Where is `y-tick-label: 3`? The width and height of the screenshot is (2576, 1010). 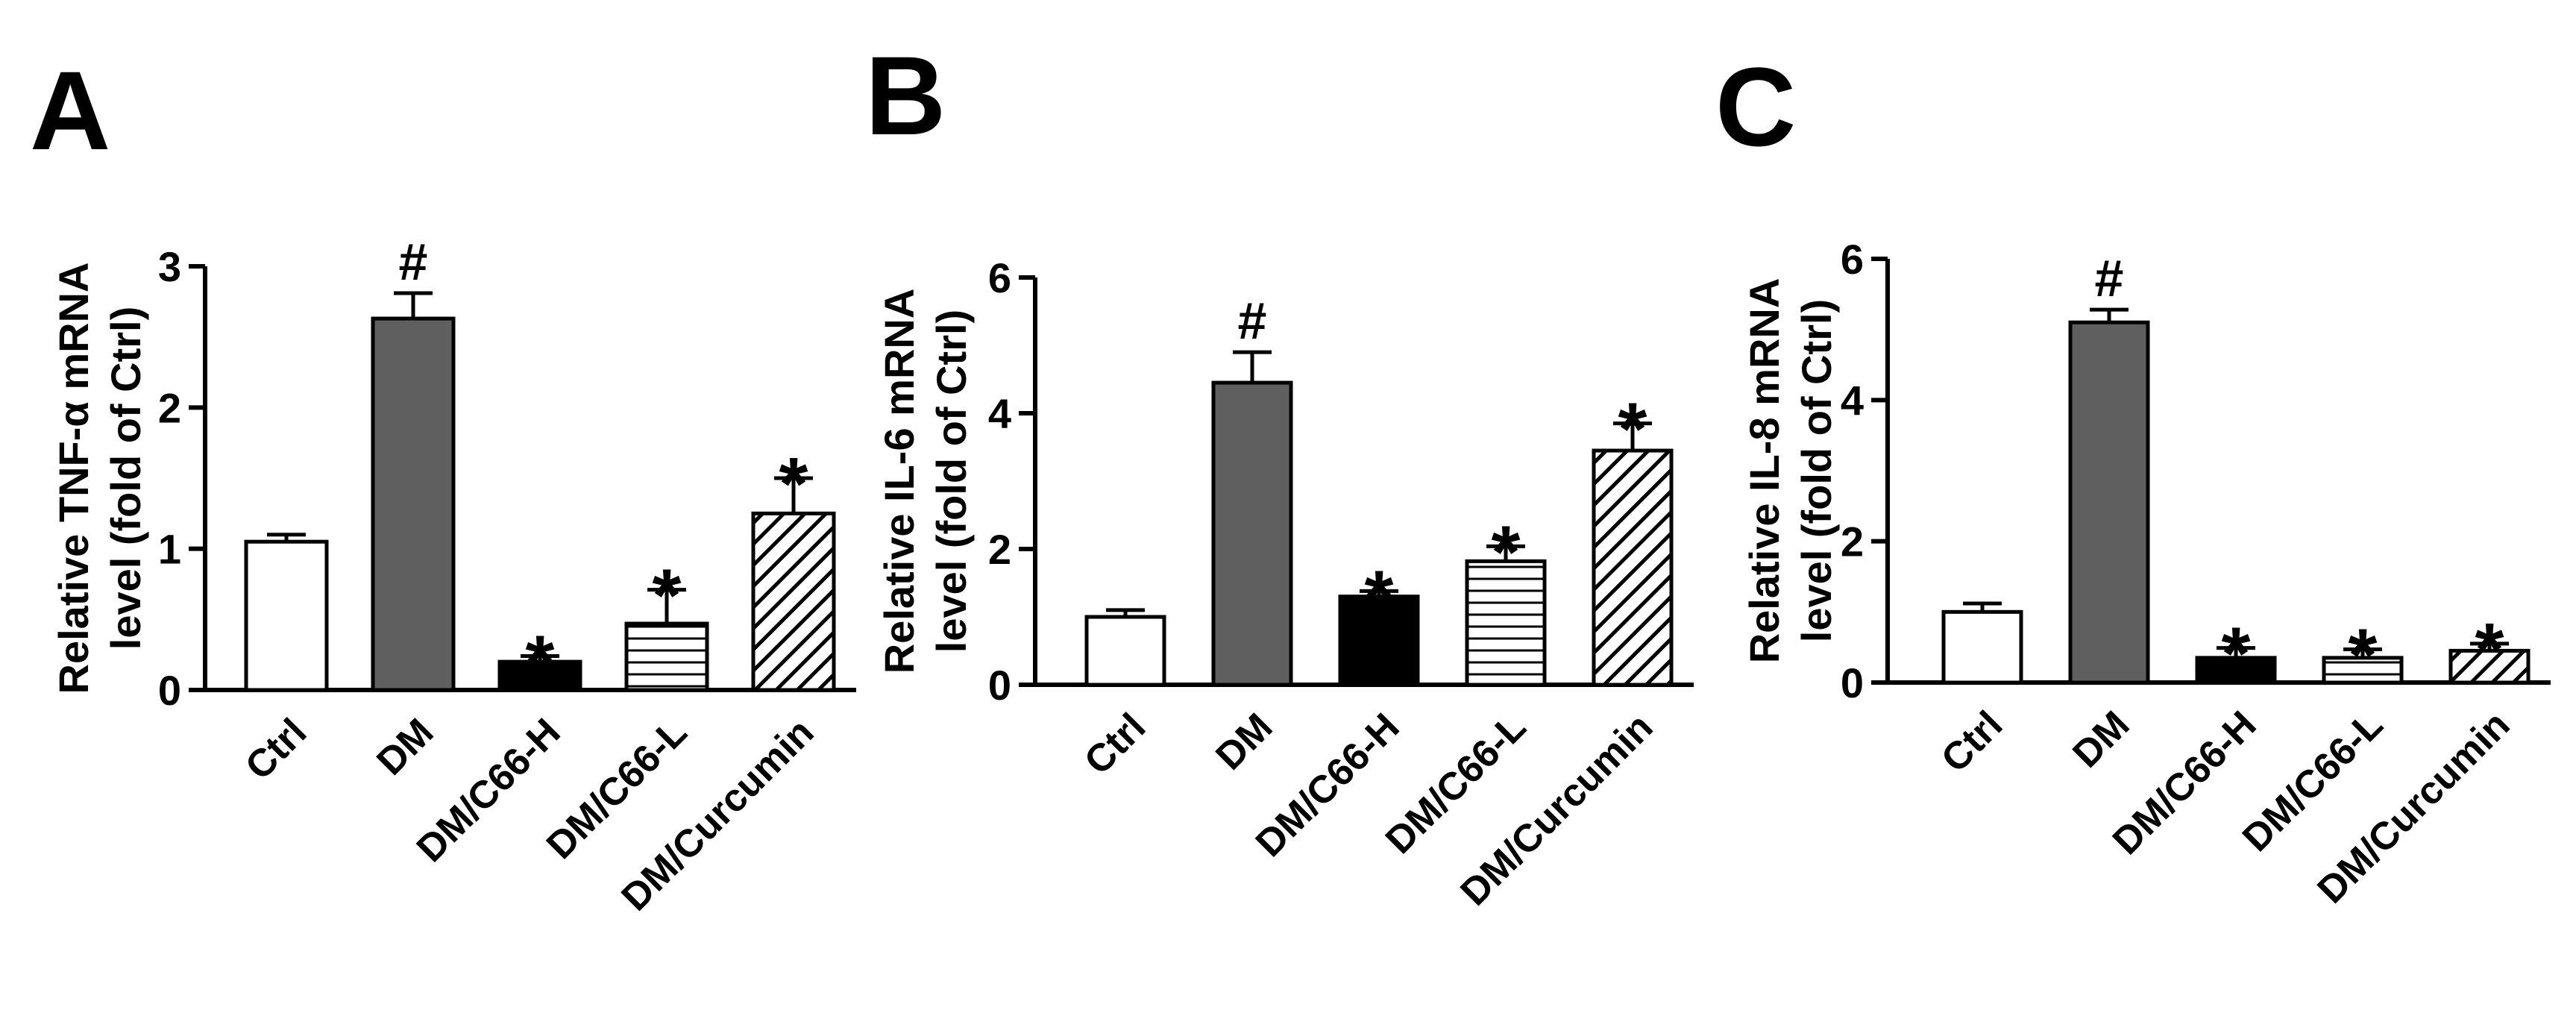
y-tick-label: 3 is located at coordinates (170, 266).